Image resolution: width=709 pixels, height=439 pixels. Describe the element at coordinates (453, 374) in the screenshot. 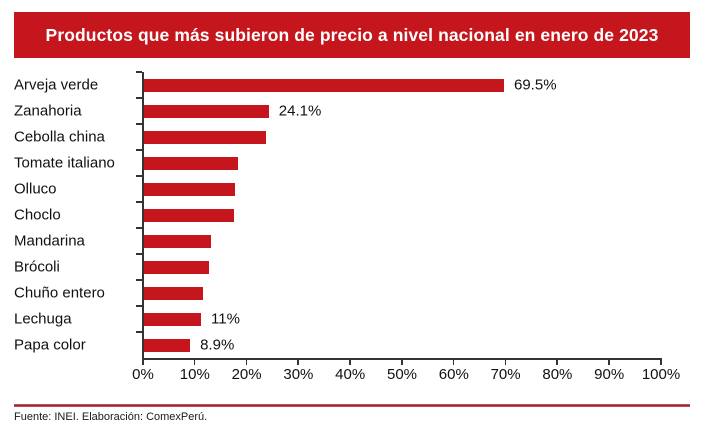

I see `x-axis-tick-label: 60%` at that location.